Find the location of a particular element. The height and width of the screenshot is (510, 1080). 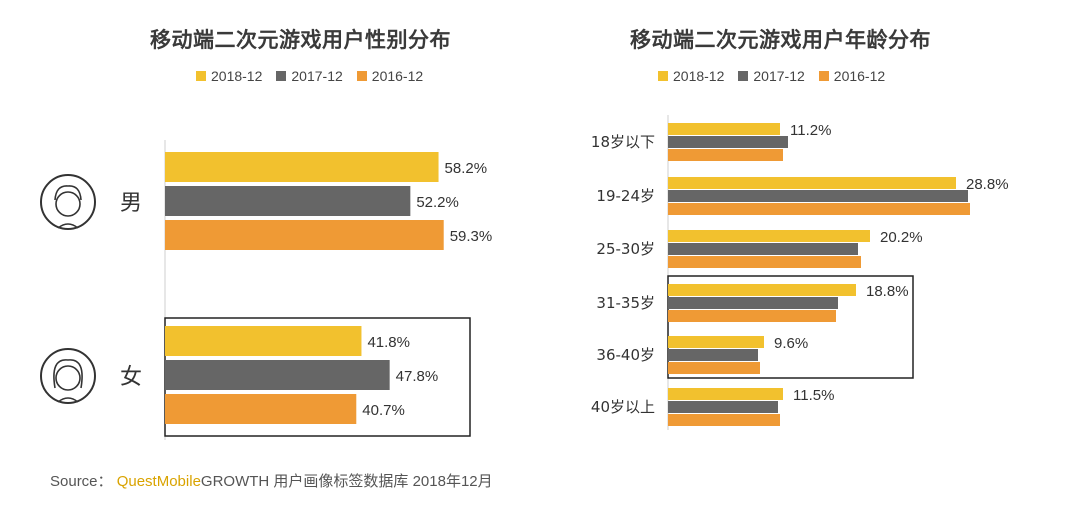

category-label-男: 男 is located at coordinates (131, 203).